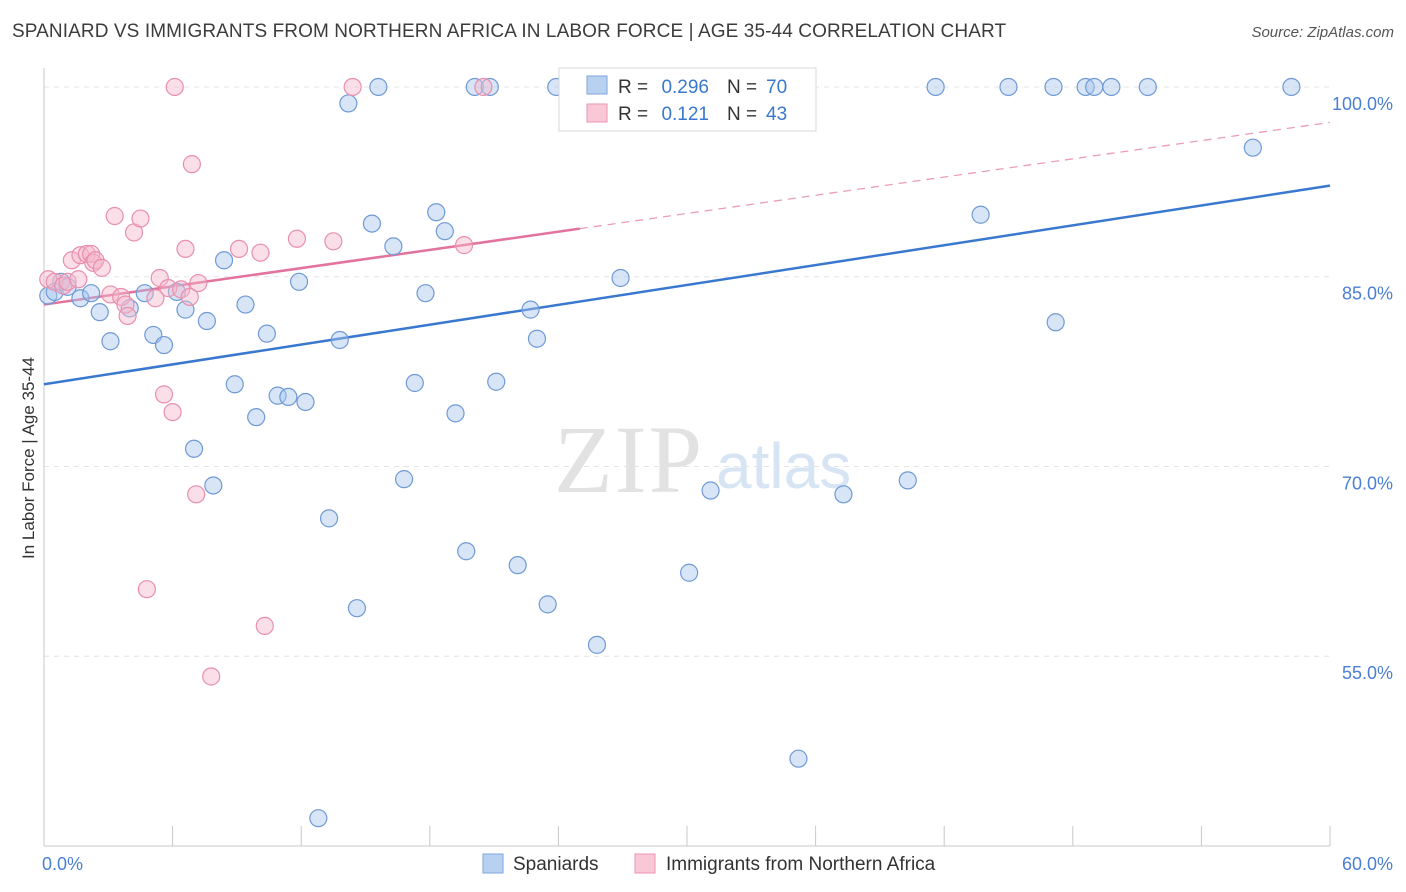 This screenshot has height=892, width=1406. I want to click on legend-swatch-spaniards, so click(493, 863).